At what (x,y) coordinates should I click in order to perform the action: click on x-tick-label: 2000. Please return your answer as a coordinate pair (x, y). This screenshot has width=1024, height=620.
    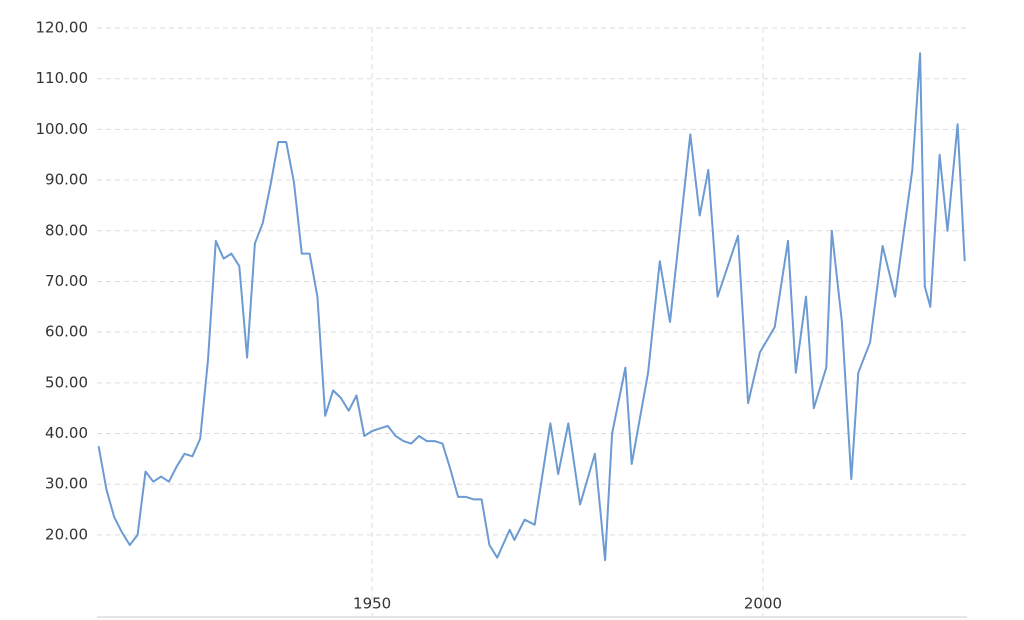
    Looking at the image, I should click on (763, 604).